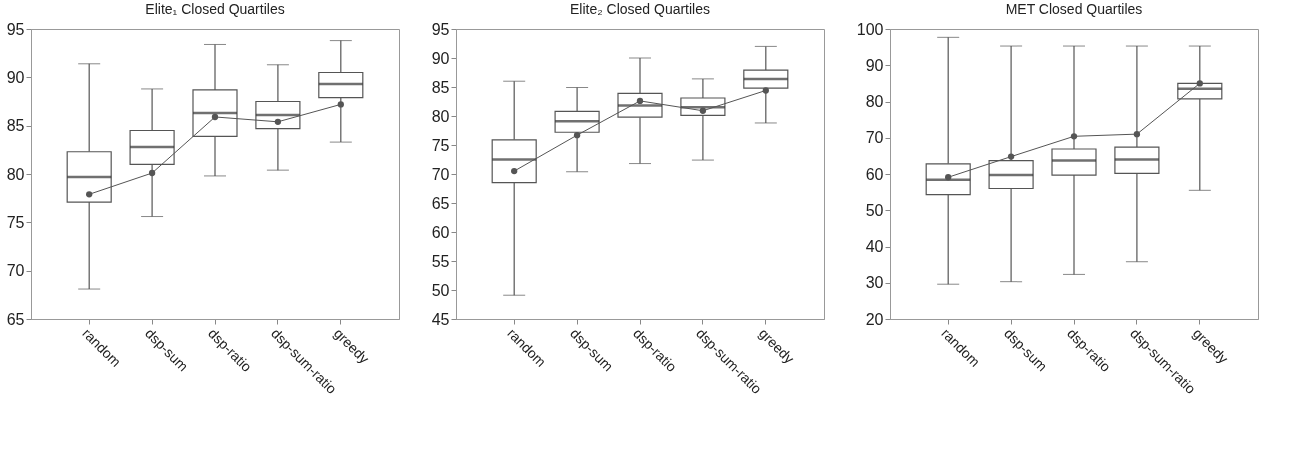 Image resolution: width=1312 pixels, height=455 pixels. Describe the element at coordinates (874, 319) in the screenshot. I see `y-tick-label: 20` at that location.